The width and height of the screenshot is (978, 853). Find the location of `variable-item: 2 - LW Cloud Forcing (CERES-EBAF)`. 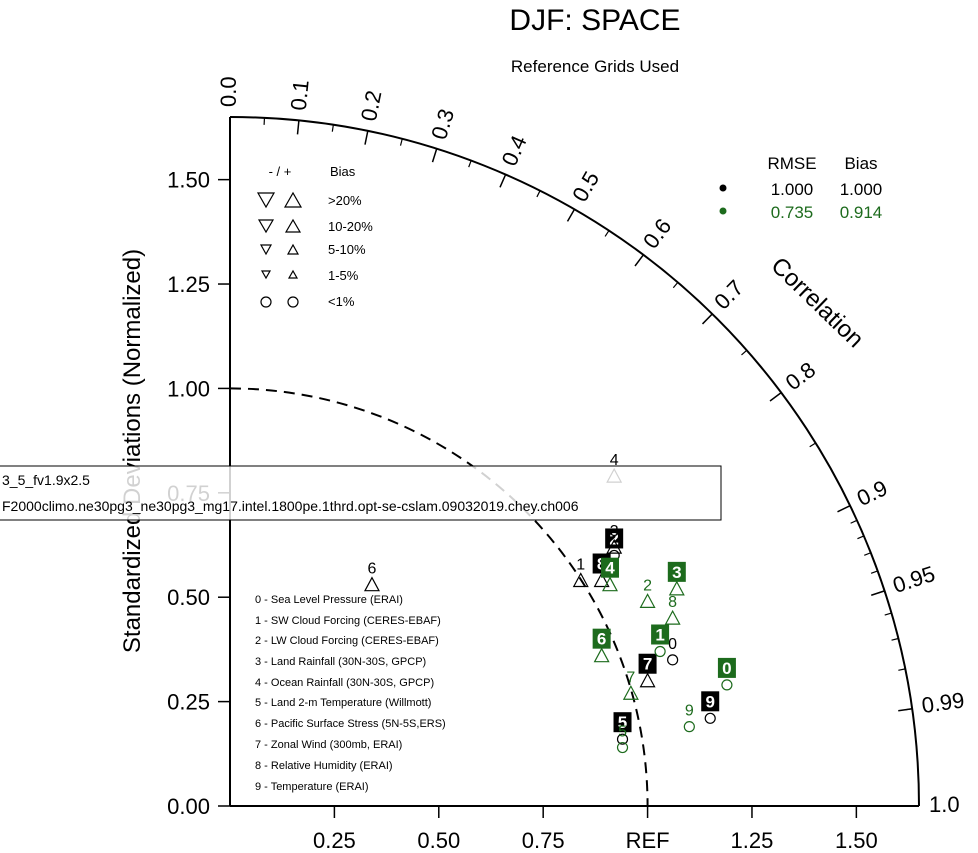

variable-item: 2 - LW Cloud Forcing (CERES-EBAF) is located at coordinates (347, 641).